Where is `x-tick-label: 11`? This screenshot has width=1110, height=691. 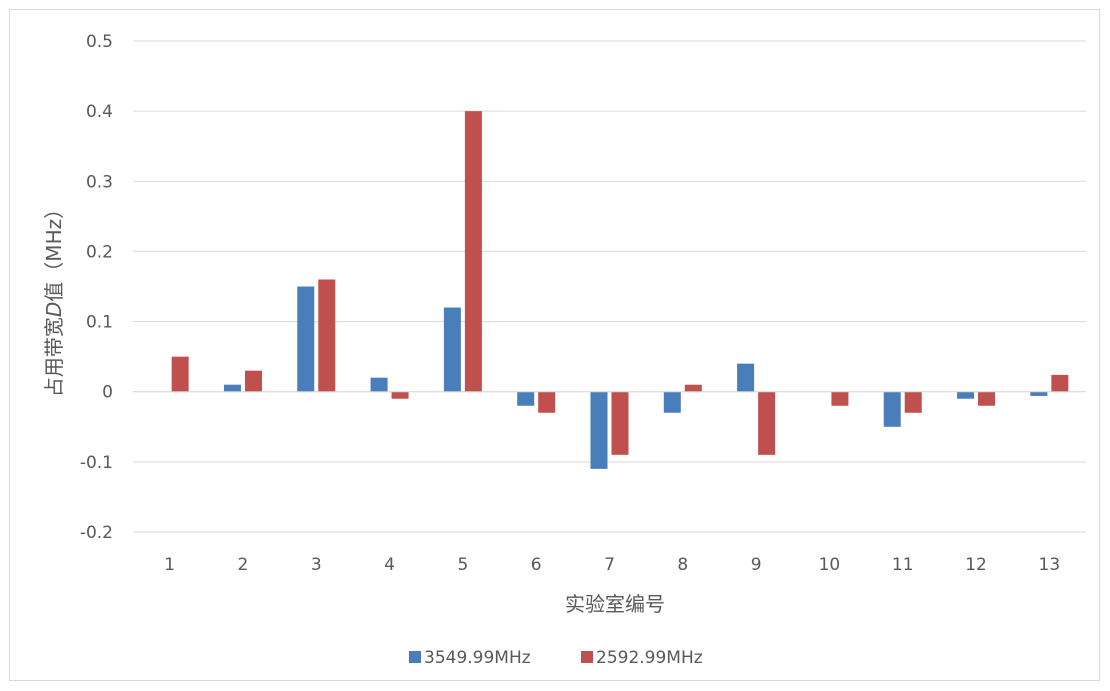
x-tick-label: 11 is located at coordinates (903, 565).